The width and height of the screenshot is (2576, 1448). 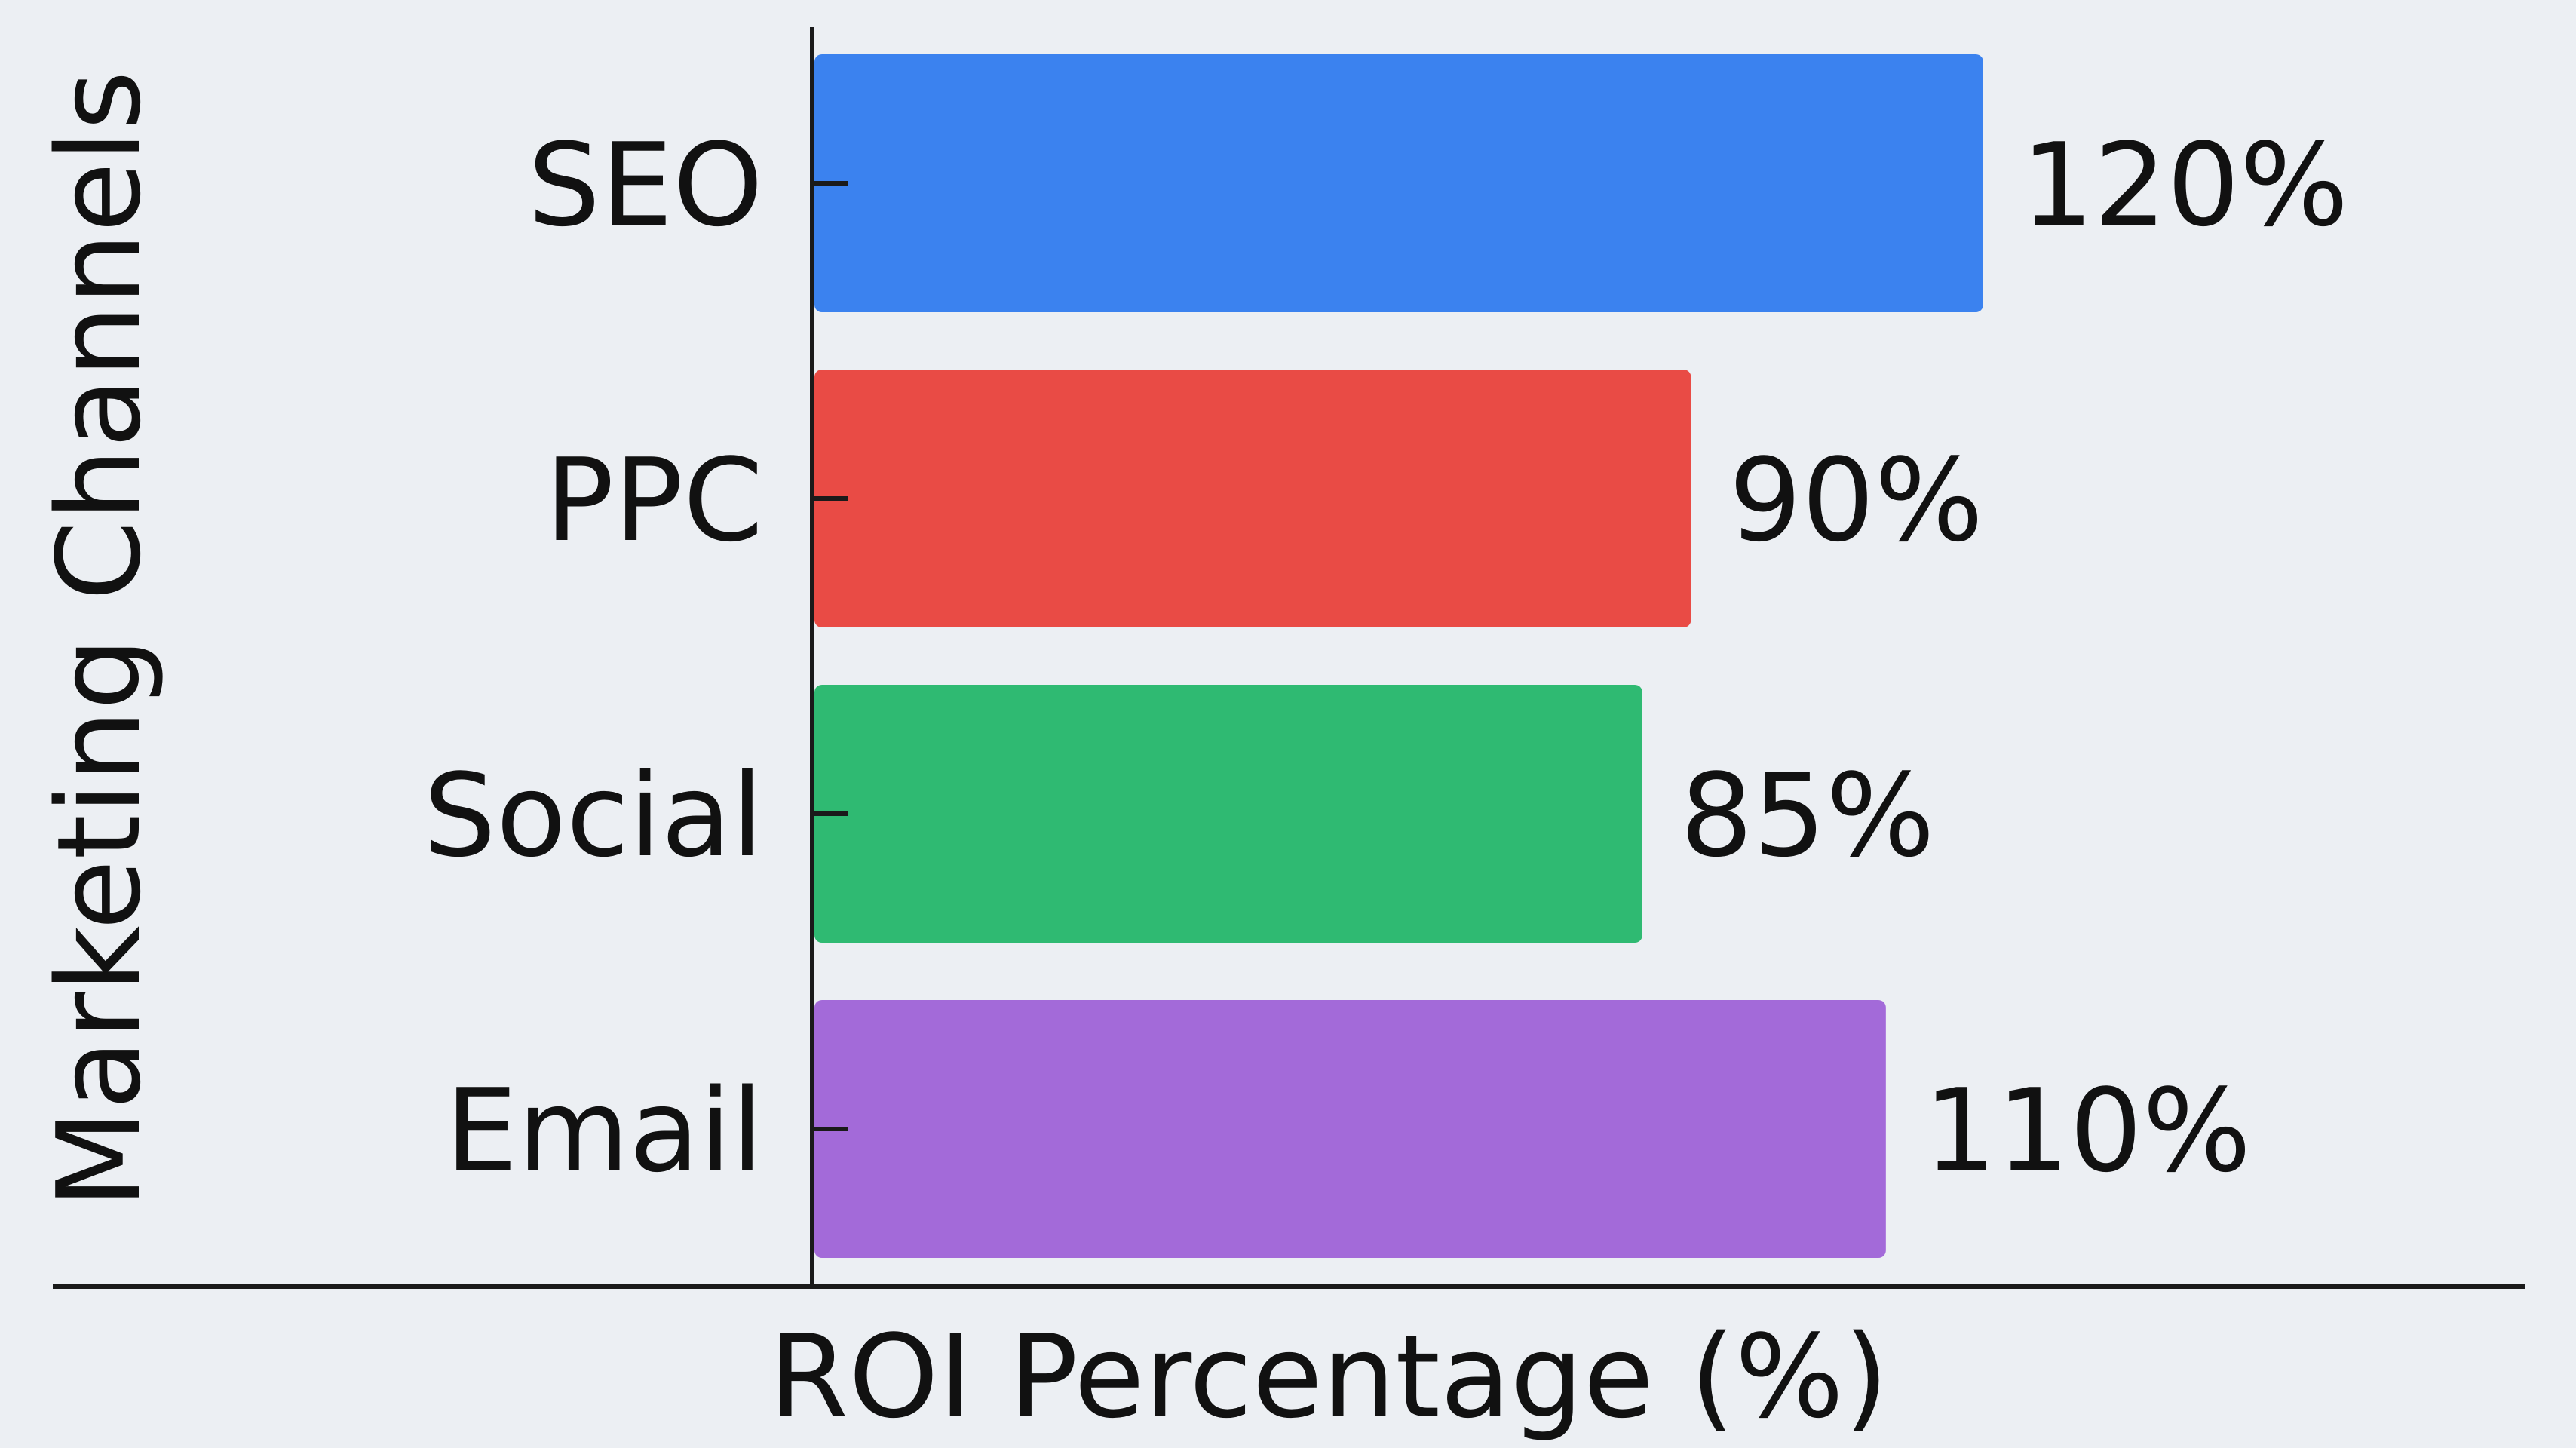 I want to click on bar-social, so click(x=1228, y=814).